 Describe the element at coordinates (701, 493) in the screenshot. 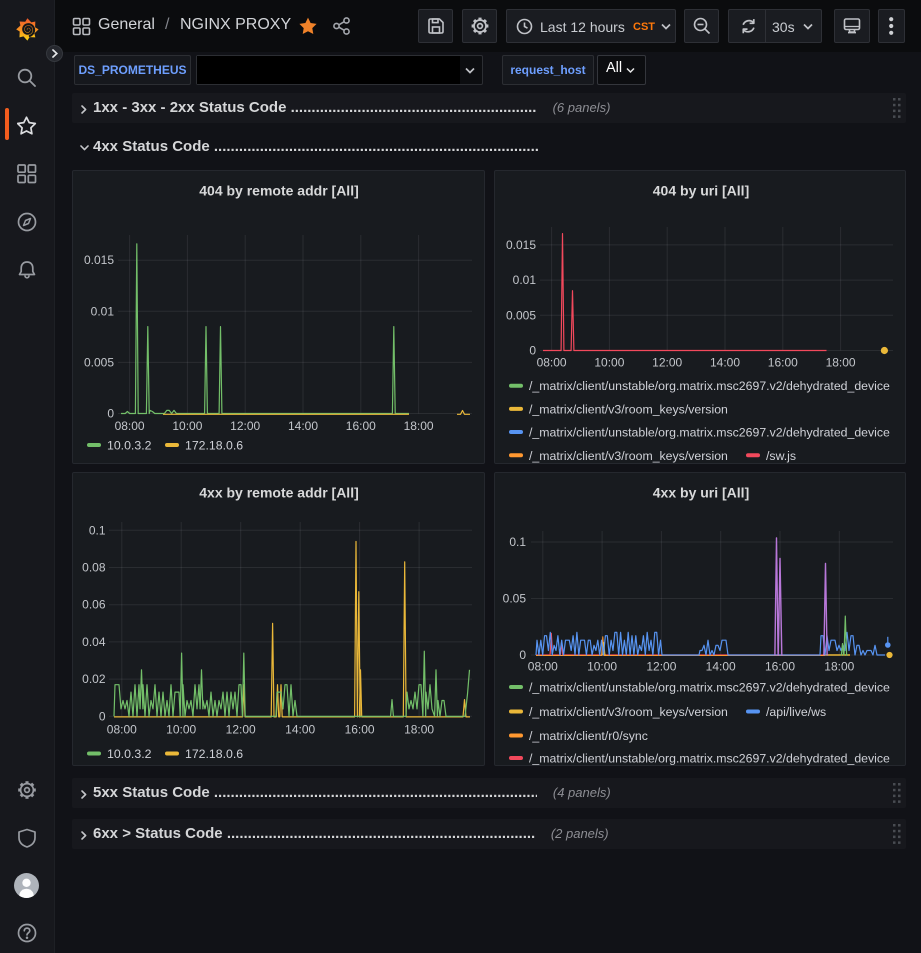

I see `svg-text: 4xx by uri [All]` at that location.